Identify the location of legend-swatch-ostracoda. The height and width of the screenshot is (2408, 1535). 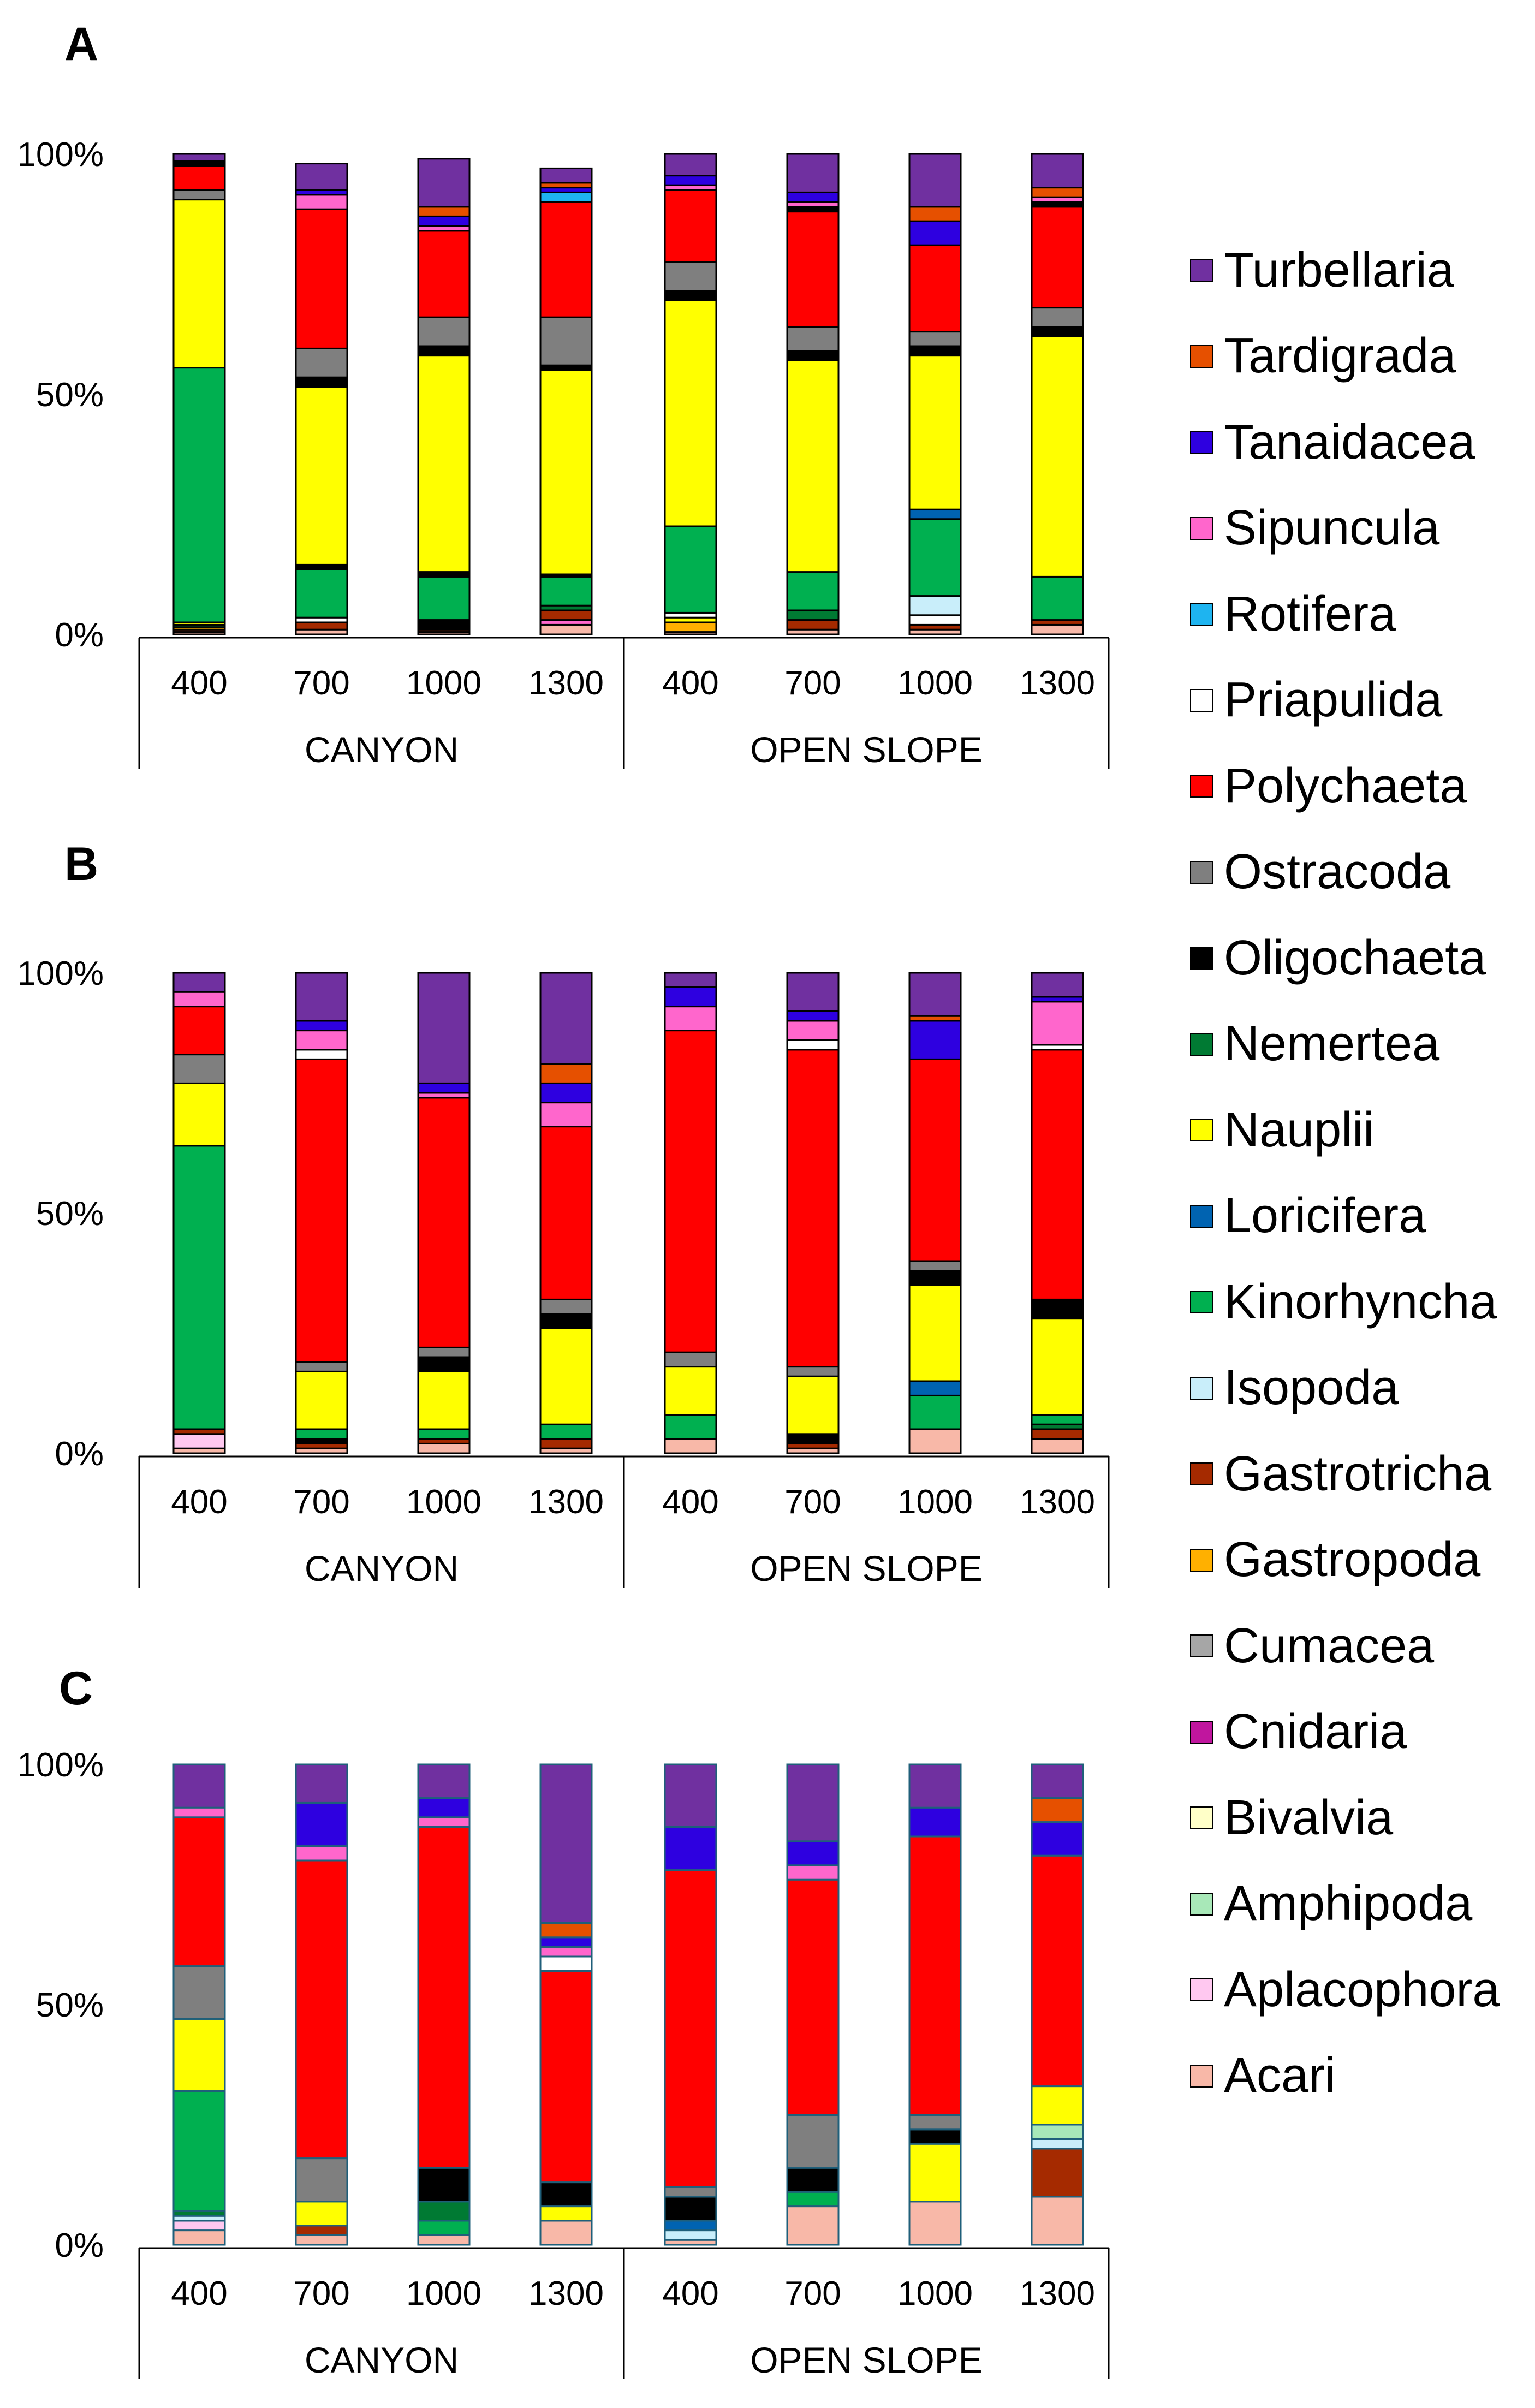
(1201, 872).